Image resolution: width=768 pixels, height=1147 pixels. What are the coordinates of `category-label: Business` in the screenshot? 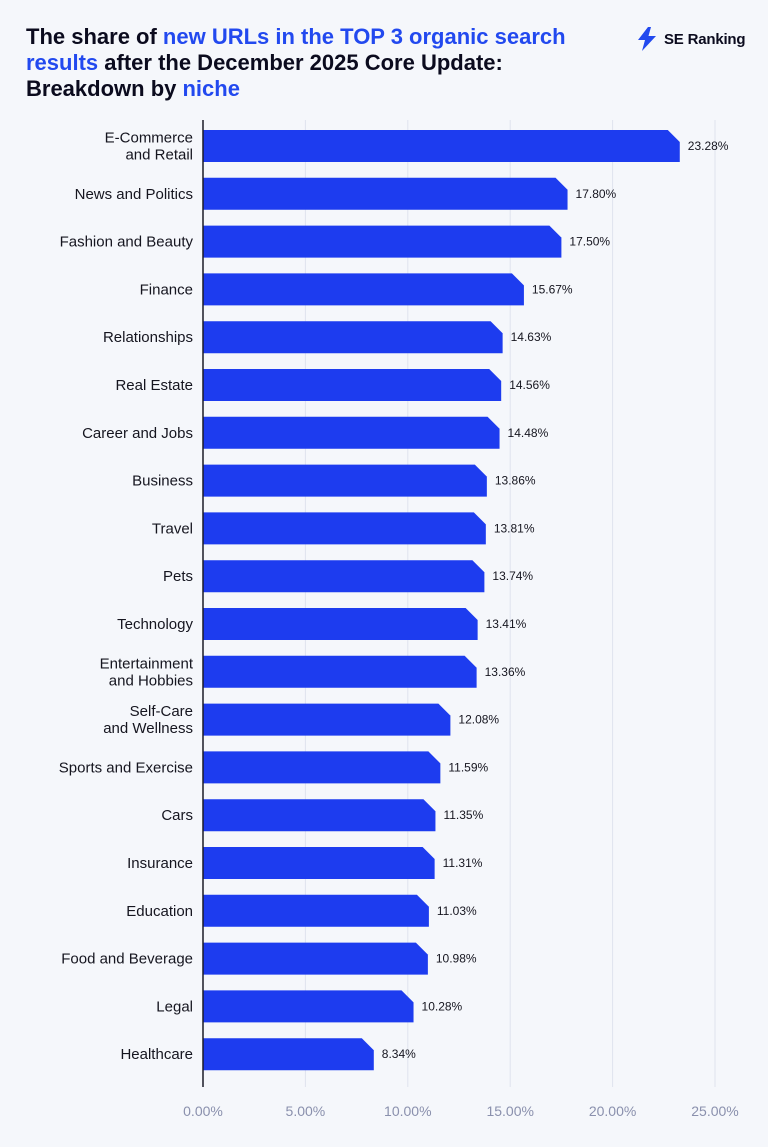 It's located at (162, 481).